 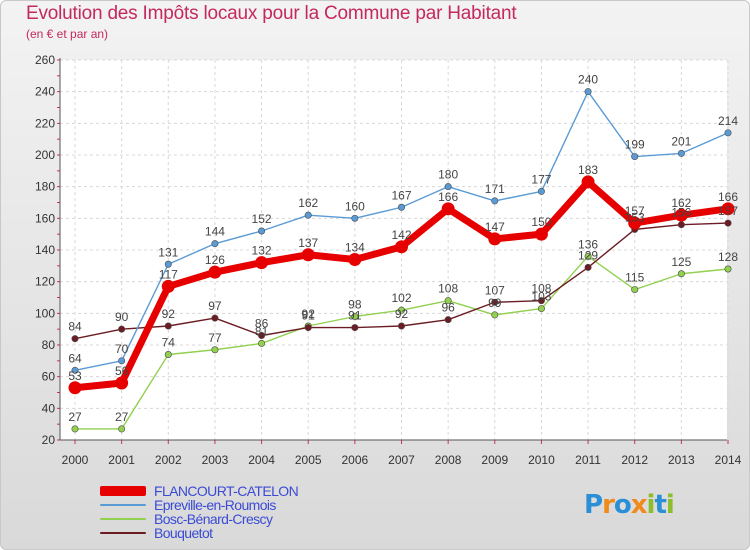 I want to click on y-tick-label: 60, so click(x=49, y=377).